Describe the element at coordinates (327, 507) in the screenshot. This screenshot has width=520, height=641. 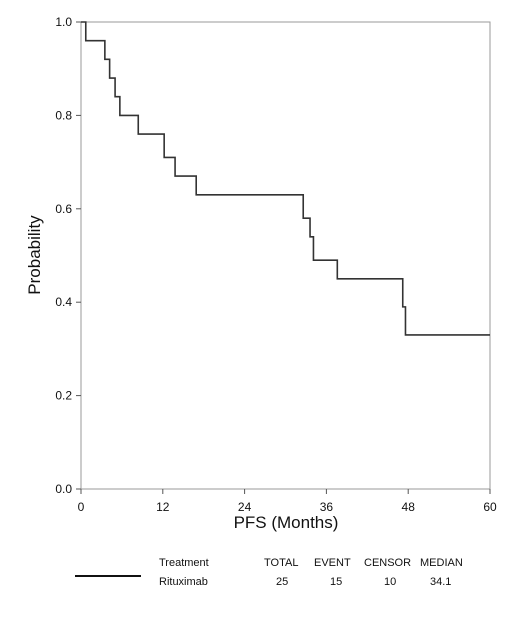
I see `x-tick-label: 36` at that location.